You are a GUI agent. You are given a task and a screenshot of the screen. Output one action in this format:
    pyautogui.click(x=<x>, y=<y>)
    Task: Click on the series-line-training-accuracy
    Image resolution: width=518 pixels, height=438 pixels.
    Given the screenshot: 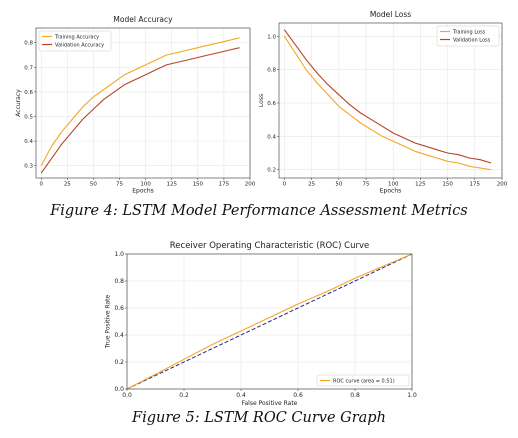 What is the action you would take?
    pyautogui.click(x=140, y=101)
    